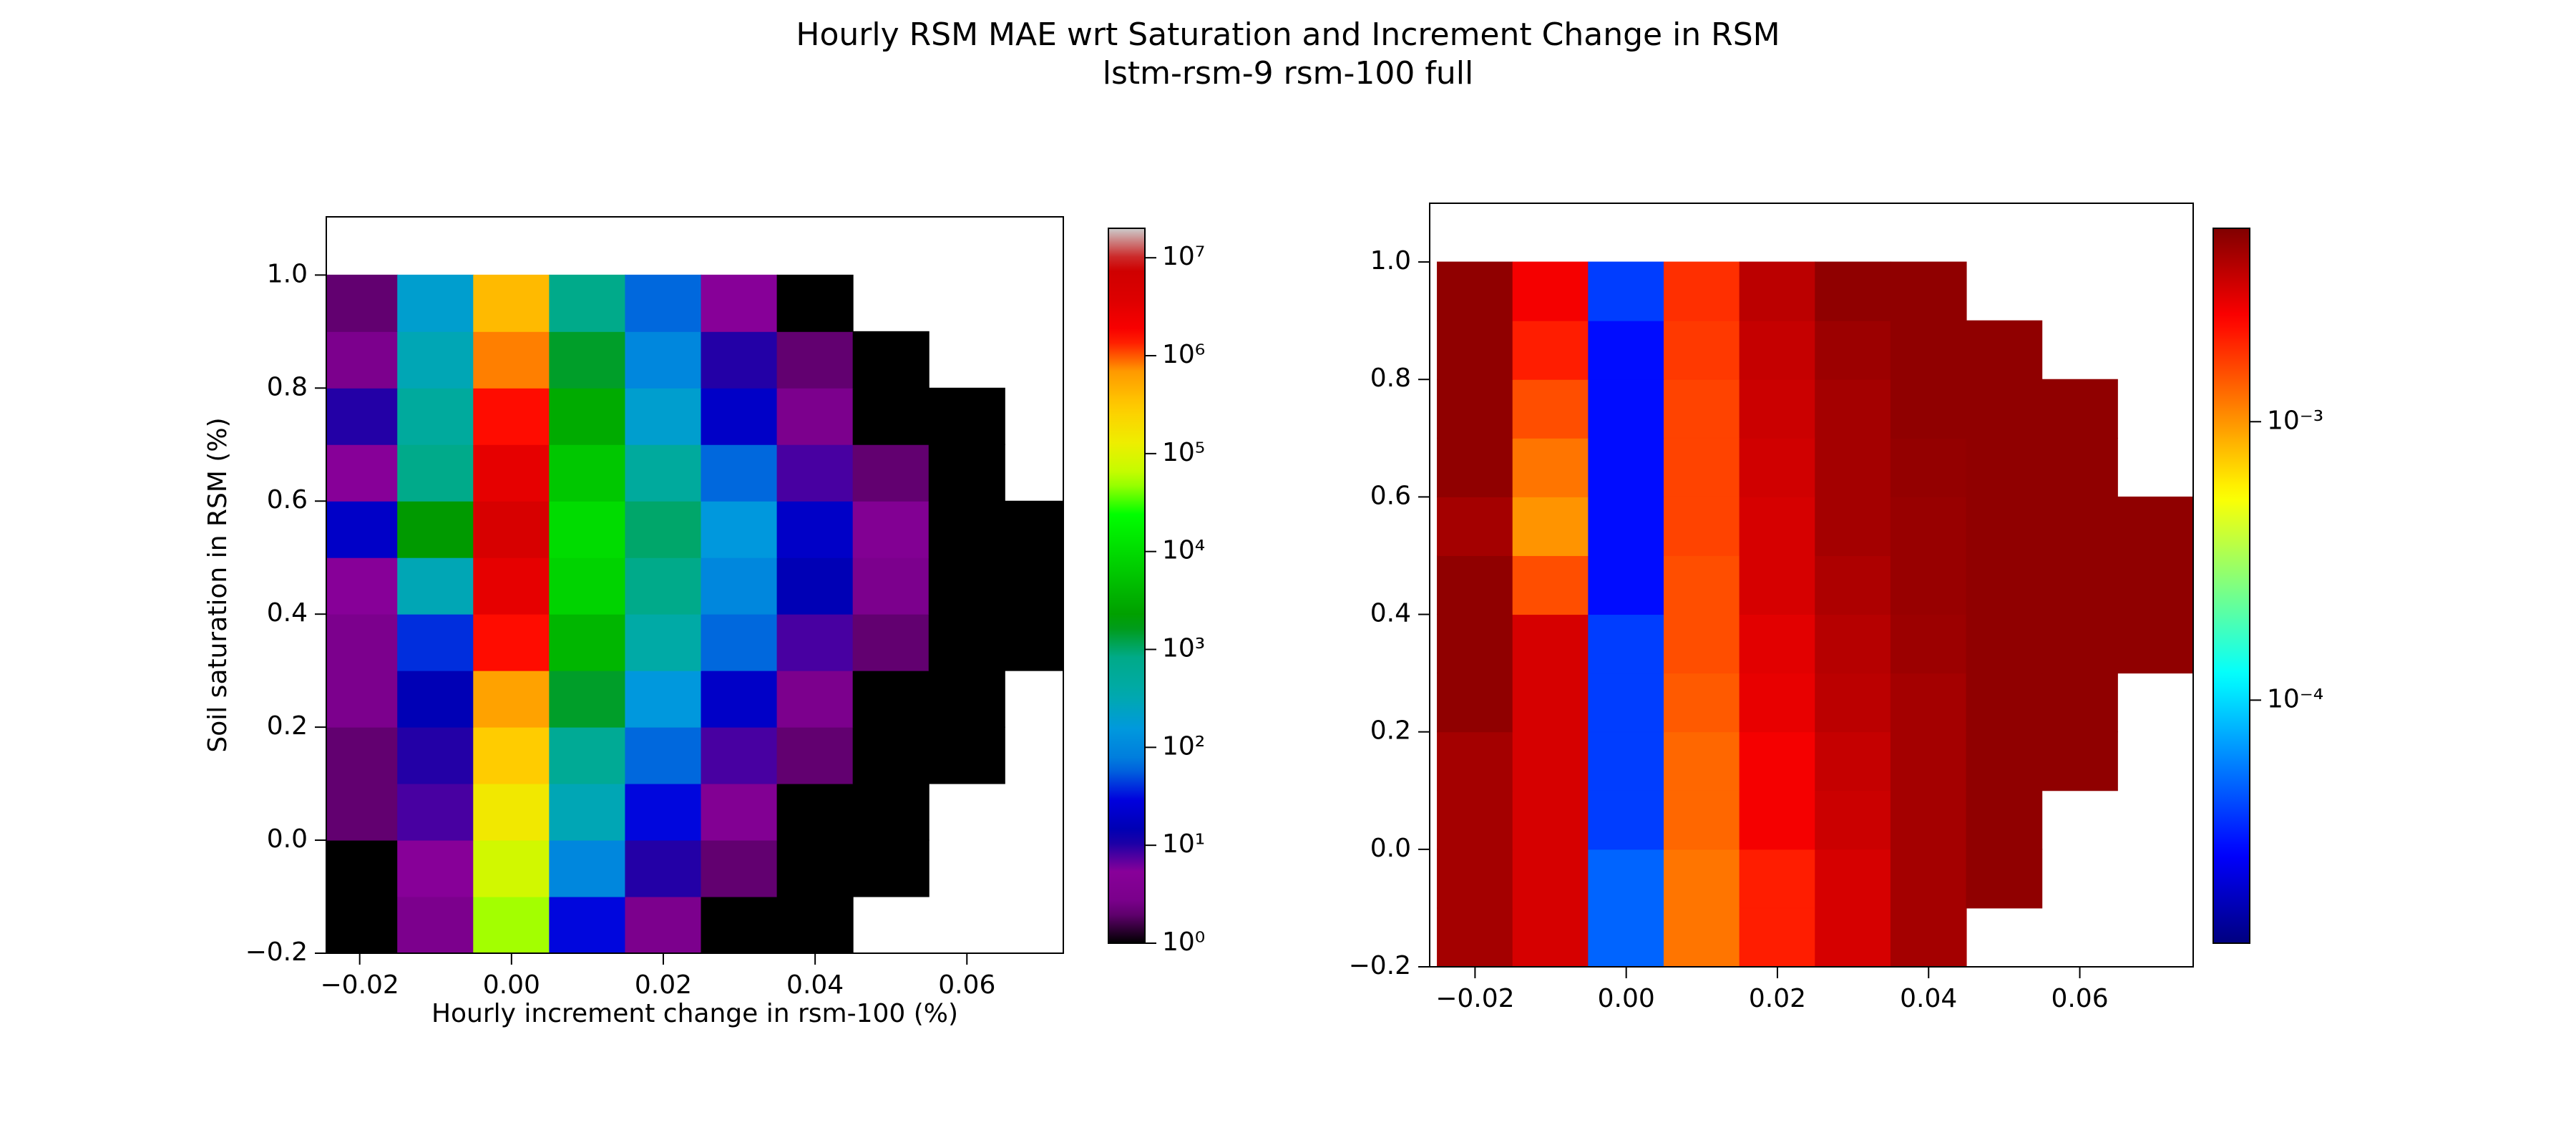 The width and height of the screenshot is (2576, 1145). What do you see at coordinates (2295, 698) in the screenshot?
I see `colorbar-tick-label: 10⁻⁴` at bounding box center [2295, 698].